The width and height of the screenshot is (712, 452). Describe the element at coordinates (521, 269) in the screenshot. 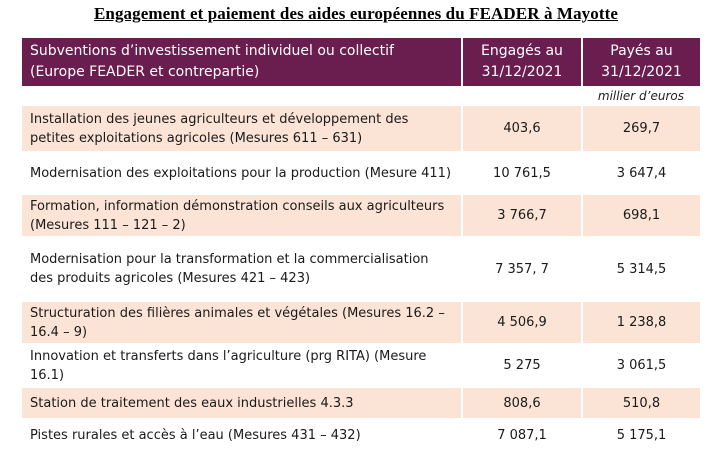

I see `row-engaged: 7 357, 7` at that location.